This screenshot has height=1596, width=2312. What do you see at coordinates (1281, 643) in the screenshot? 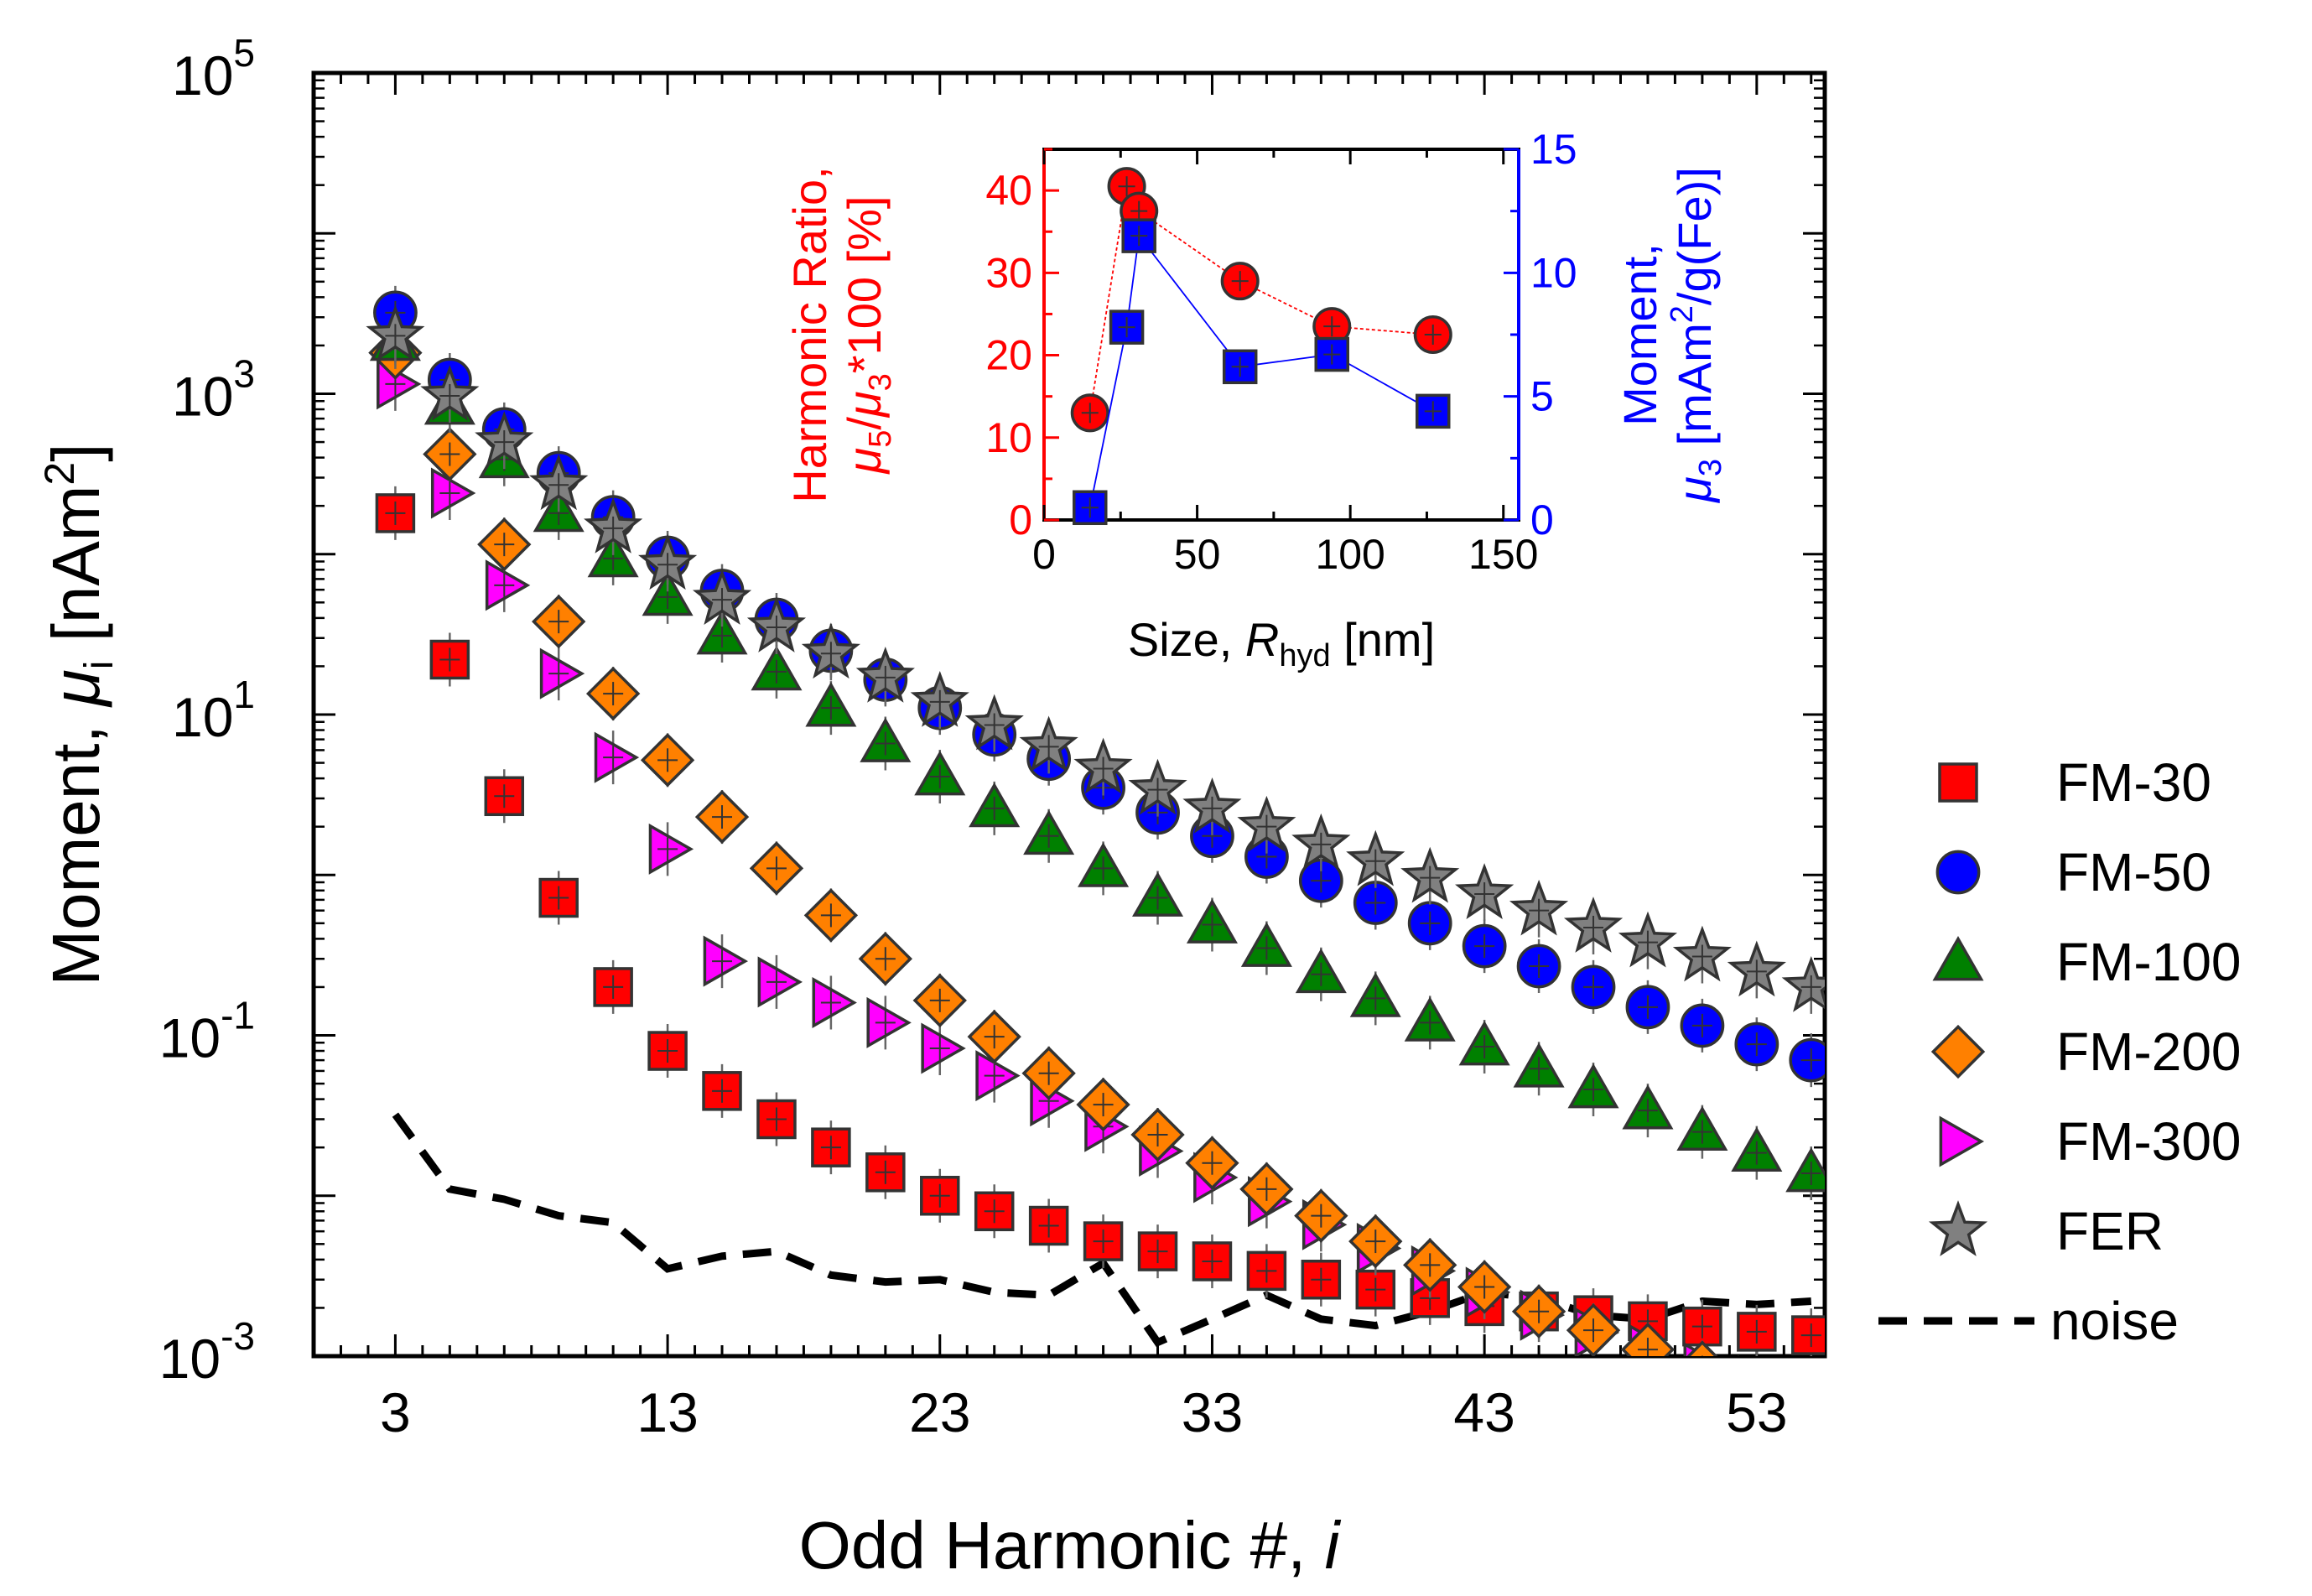
I see `inset-x-axis-title: Size, Rhyd [nm]` at bounding box center [1281, 643].